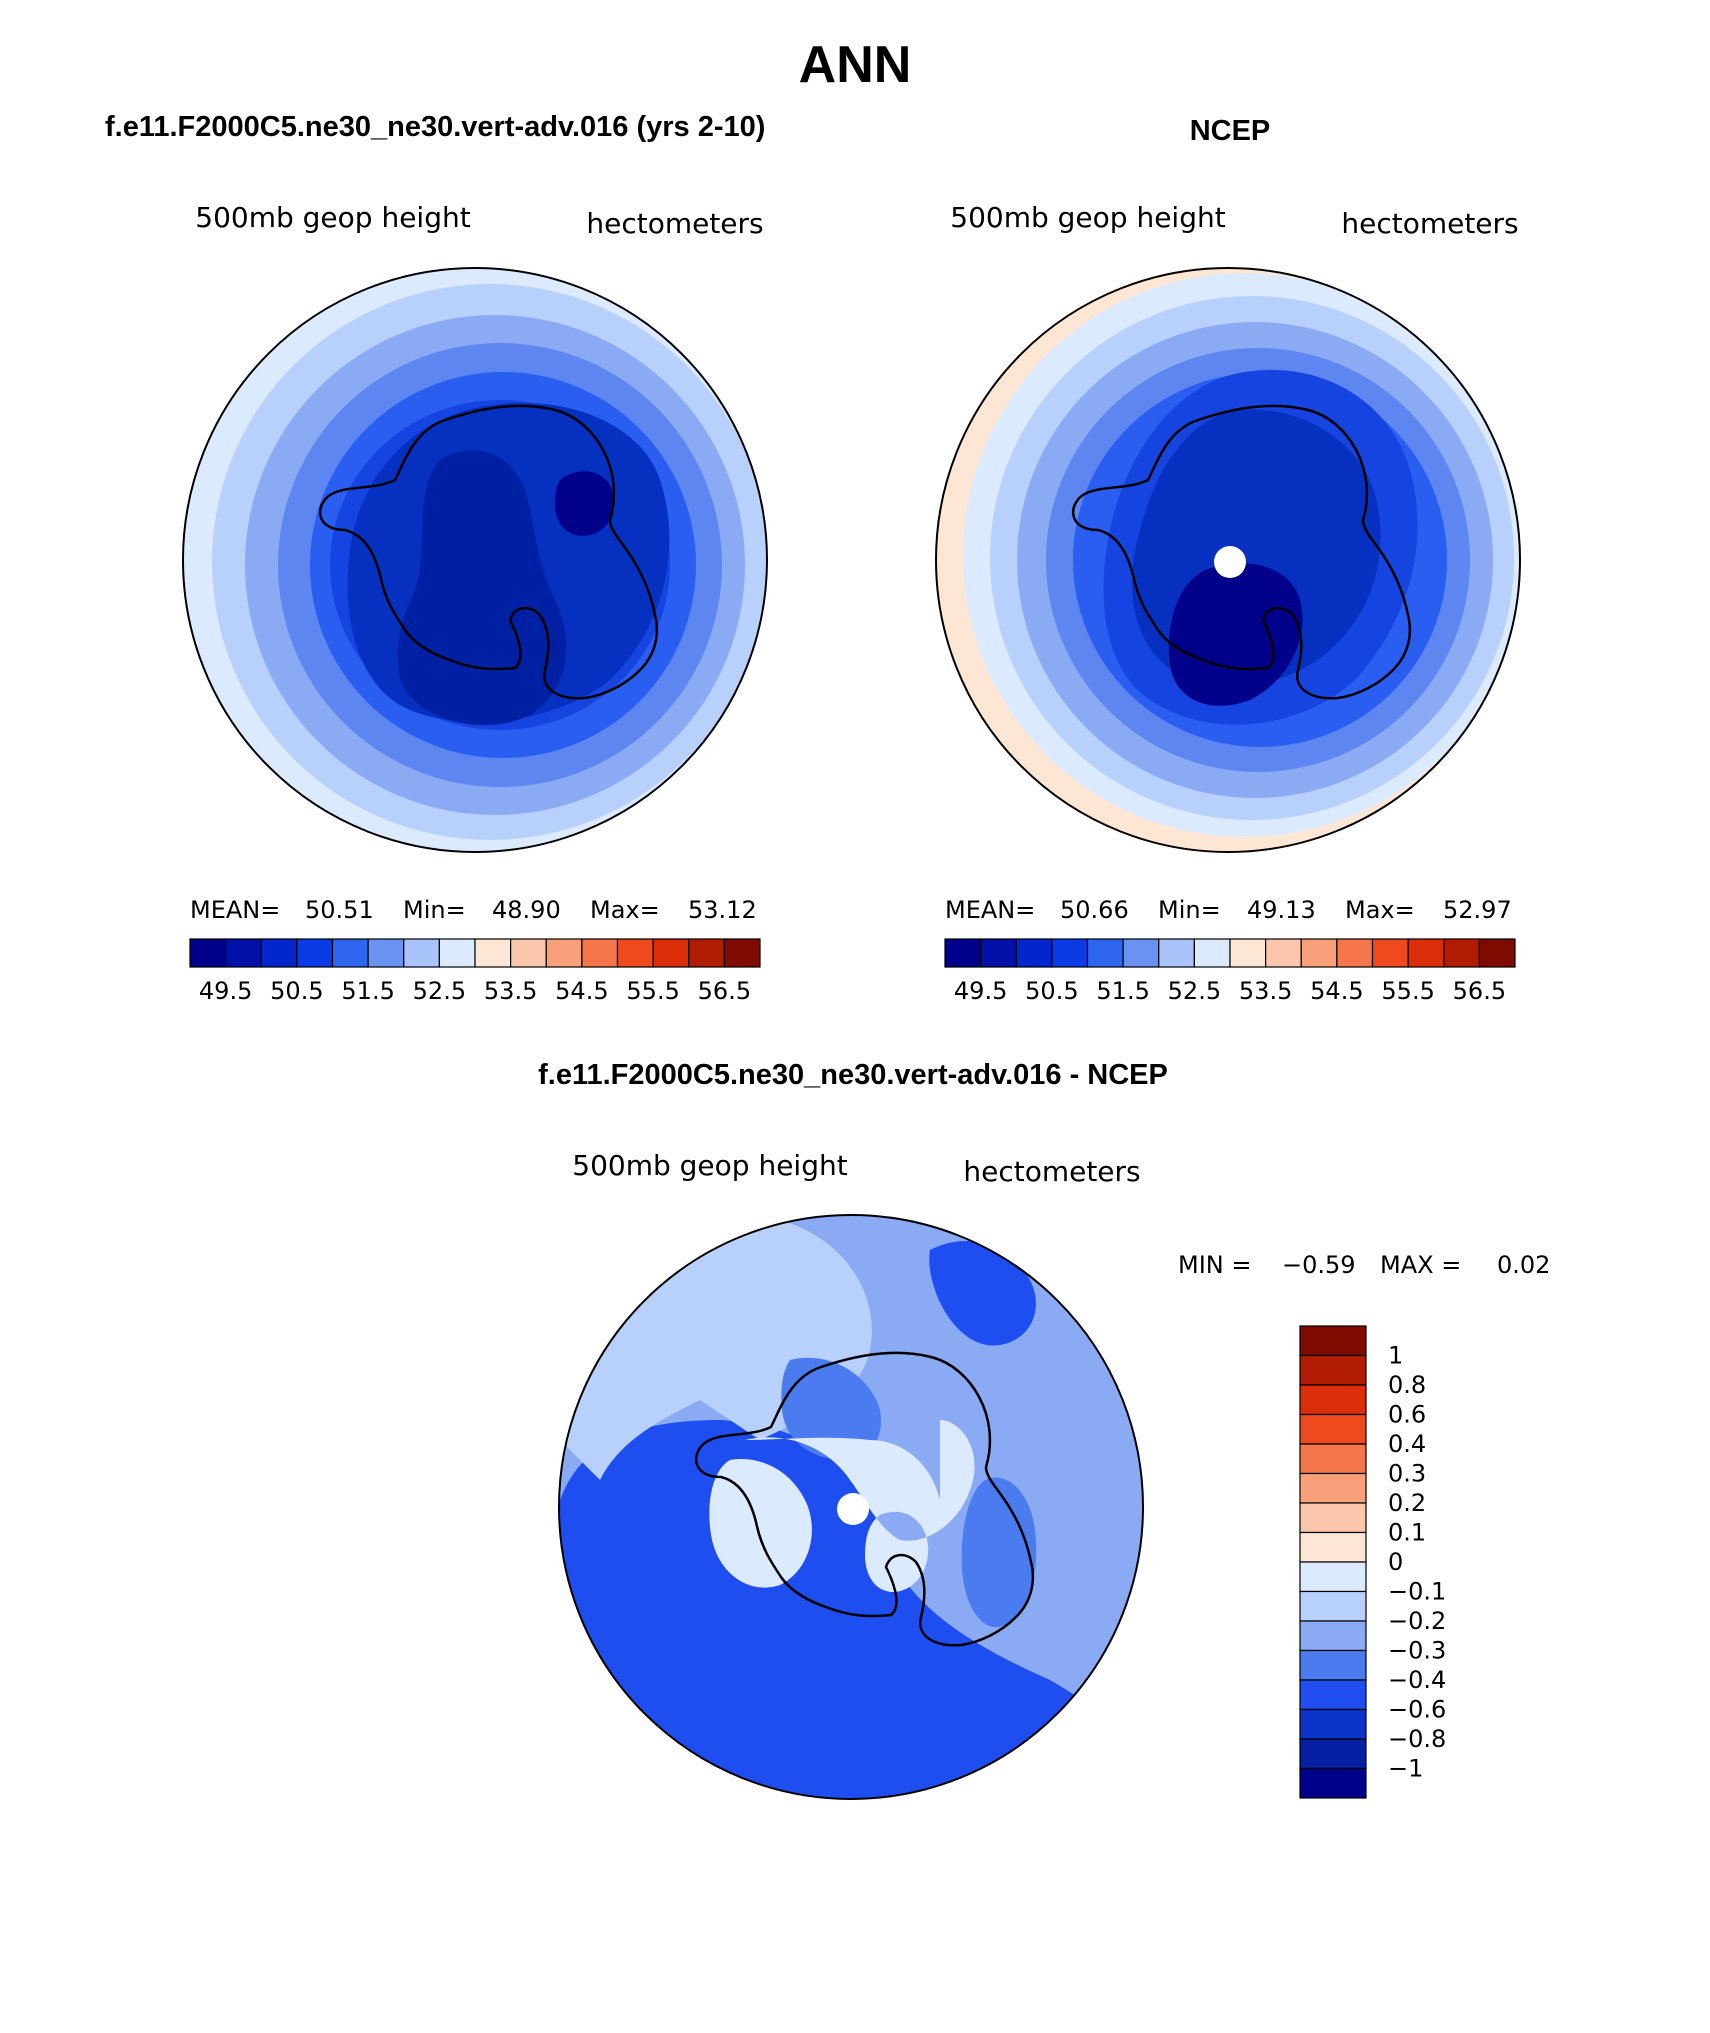 This screenshot has height=2033, width=1710. What do you see at coordinates (1094, 910) in the screenshot?
I see `stats-mean-obs: 50.66` at bounding box center [1094, 910].